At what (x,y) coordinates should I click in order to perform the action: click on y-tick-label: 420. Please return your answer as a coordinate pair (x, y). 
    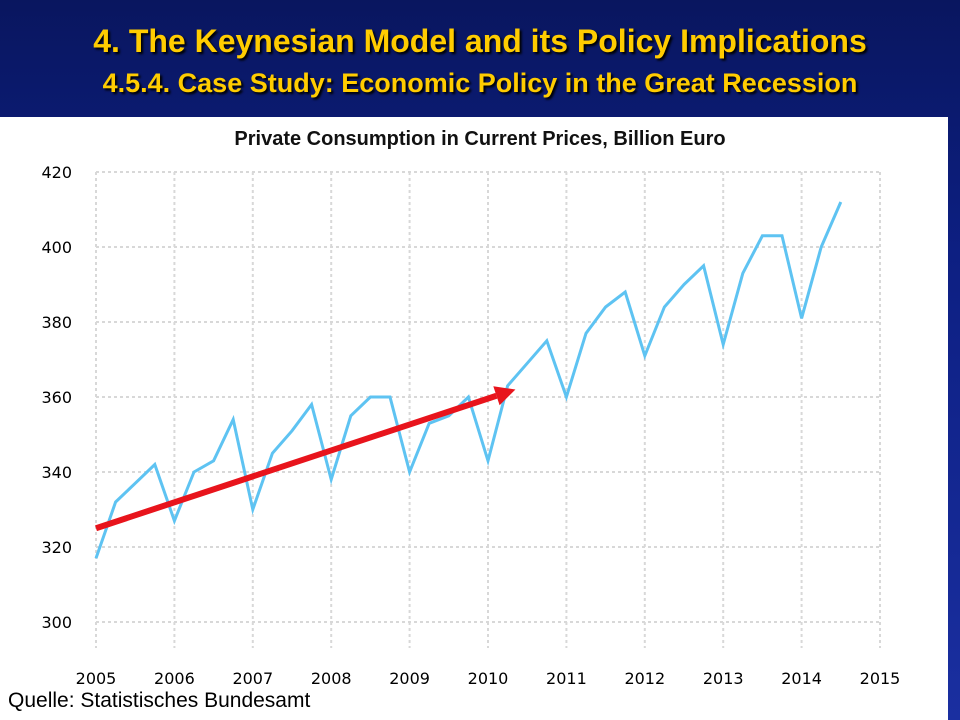
    Looking at the image, I should click on (56, 172).